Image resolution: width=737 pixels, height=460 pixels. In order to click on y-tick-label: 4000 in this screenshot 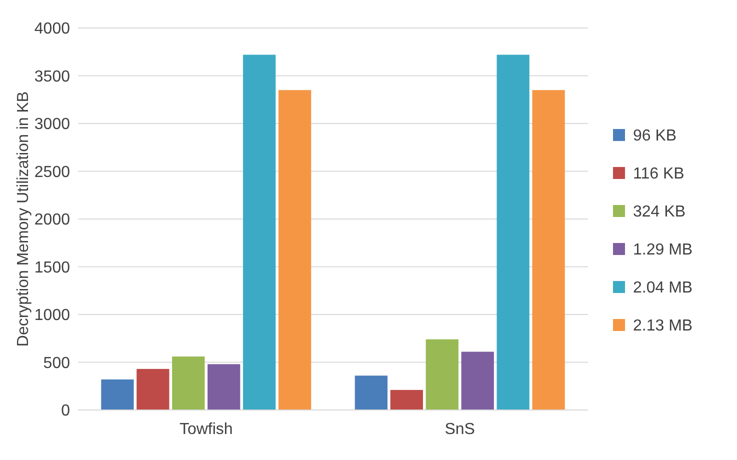, I will do `click(52, 29)`.